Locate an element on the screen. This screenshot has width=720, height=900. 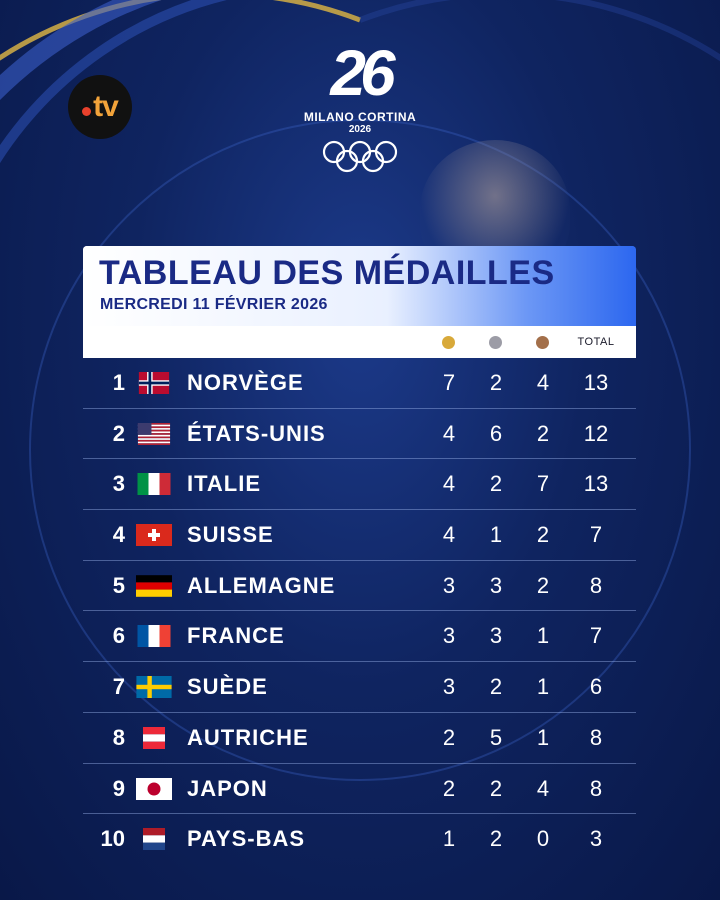
rank: 8 is located at coordinates (118, 737).